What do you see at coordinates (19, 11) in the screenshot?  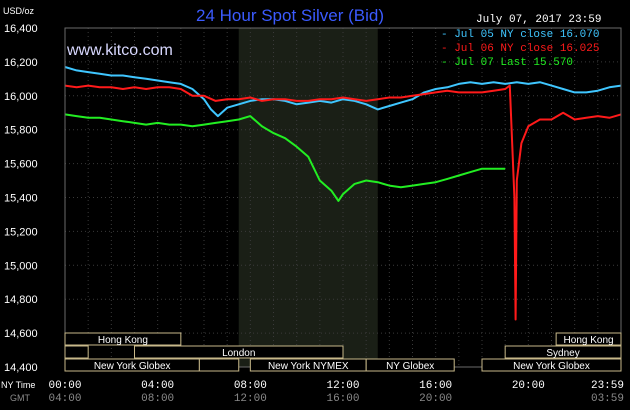 I see `y-axis-unit: USD/oz` at bounding box center [19, 11].